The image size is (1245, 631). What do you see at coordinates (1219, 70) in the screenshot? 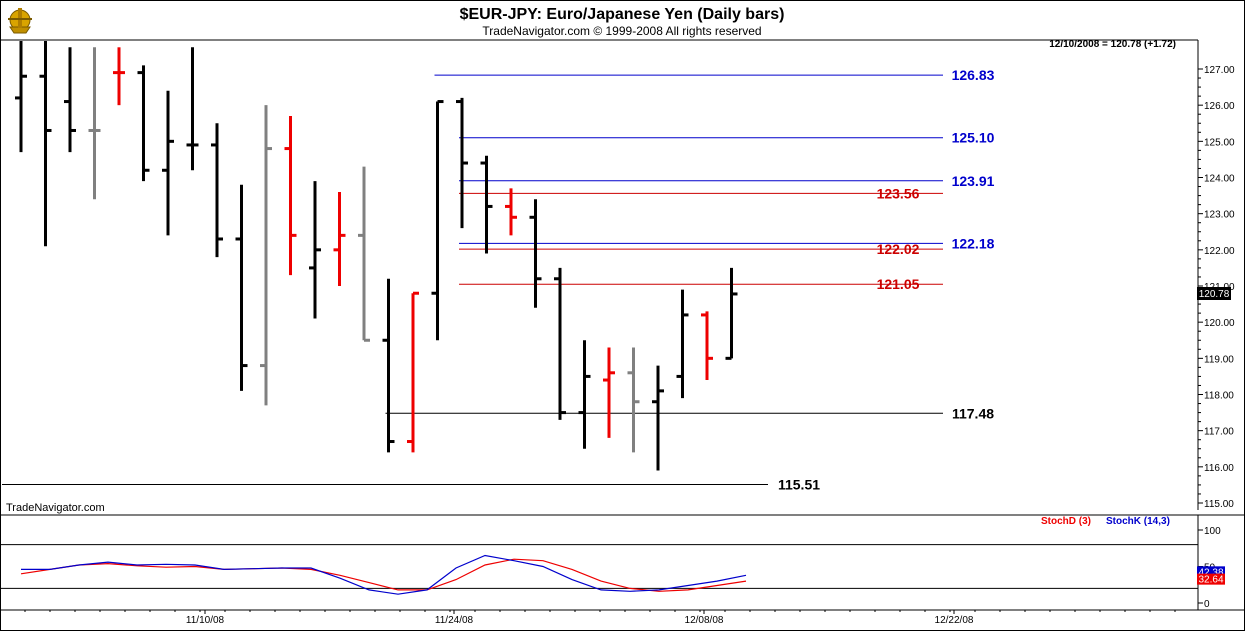
I see `price-tick-label: 127.00` at bounding box center [1219, 70].